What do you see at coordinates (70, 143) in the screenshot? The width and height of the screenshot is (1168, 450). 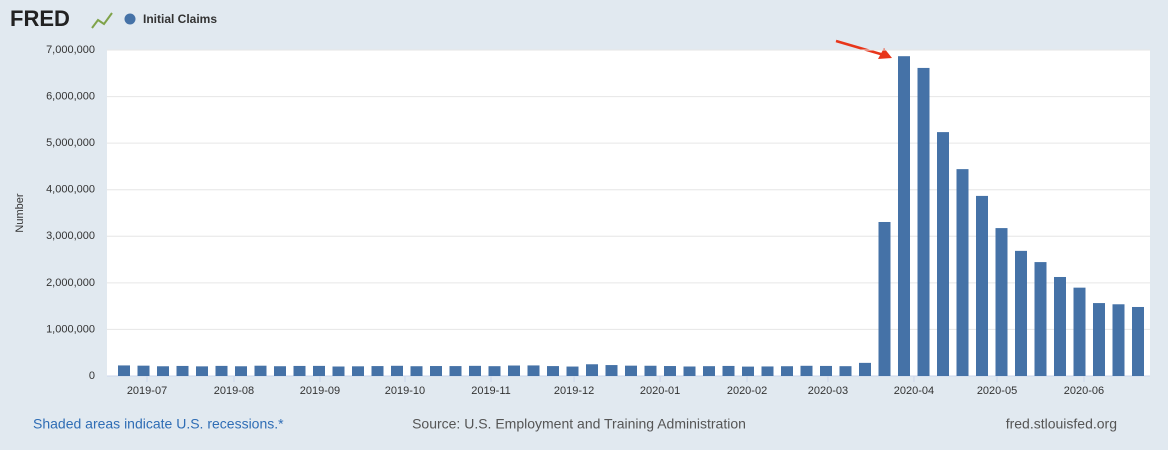 I see `y-tick-label: 5,000,000` at bounding box center [70, 143].